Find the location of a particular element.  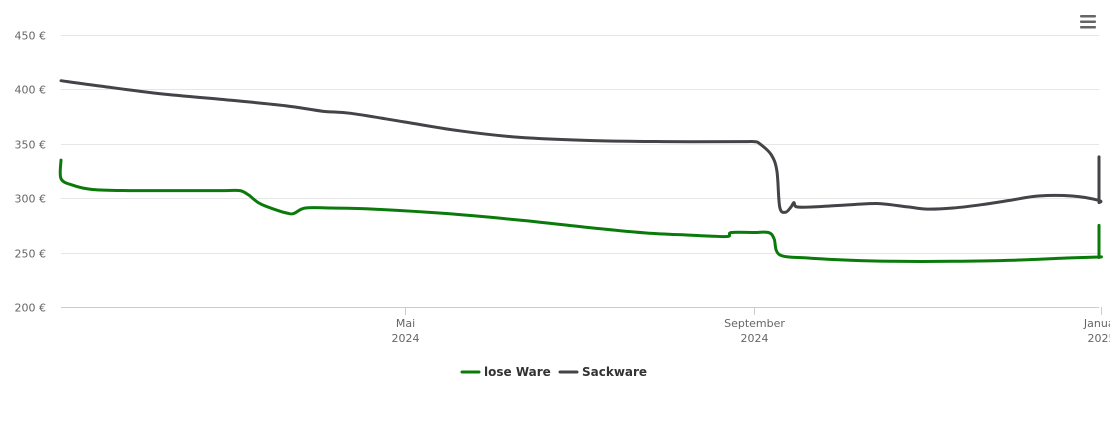

x-tick-label: Januar is located at coordinates (1096, 323).